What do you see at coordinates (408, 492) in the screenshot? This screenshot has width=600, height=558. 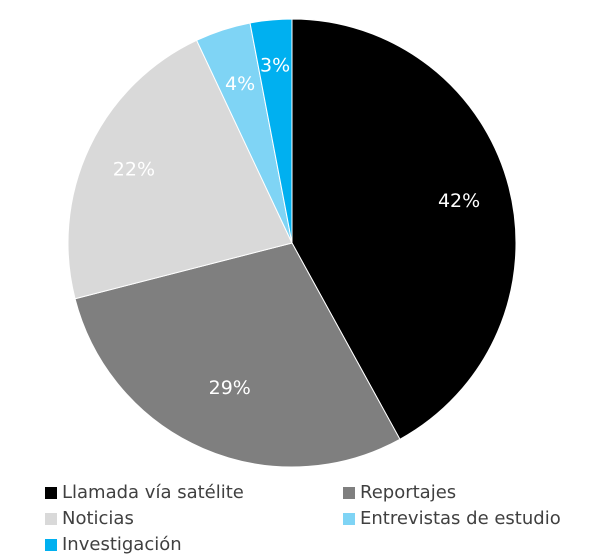 I see `legend-label: Reportajes` at bounding box center [408, 492].